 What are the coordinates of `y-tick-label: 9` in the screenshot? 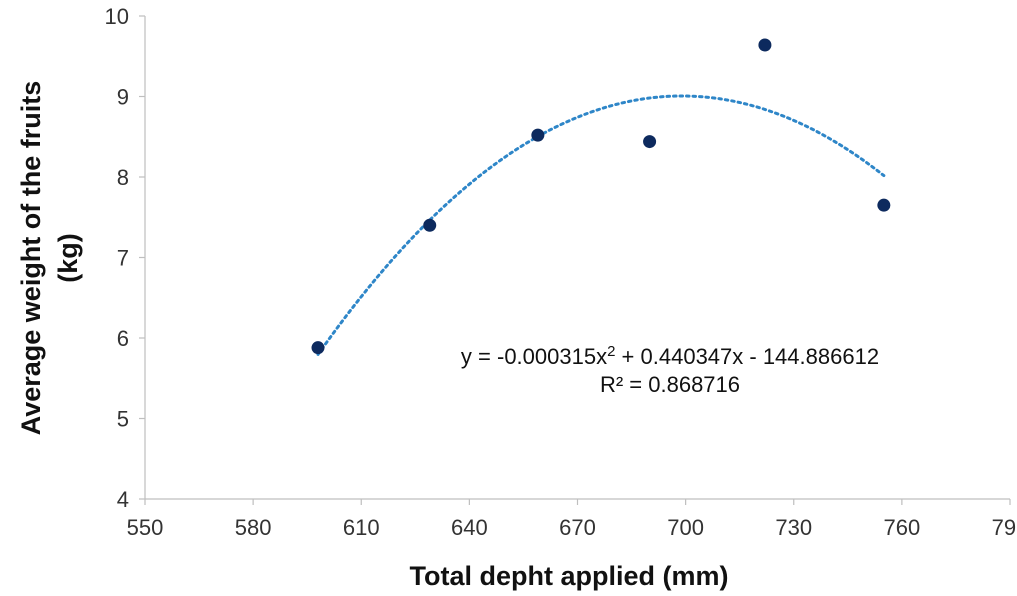 It's located at (123, 97).